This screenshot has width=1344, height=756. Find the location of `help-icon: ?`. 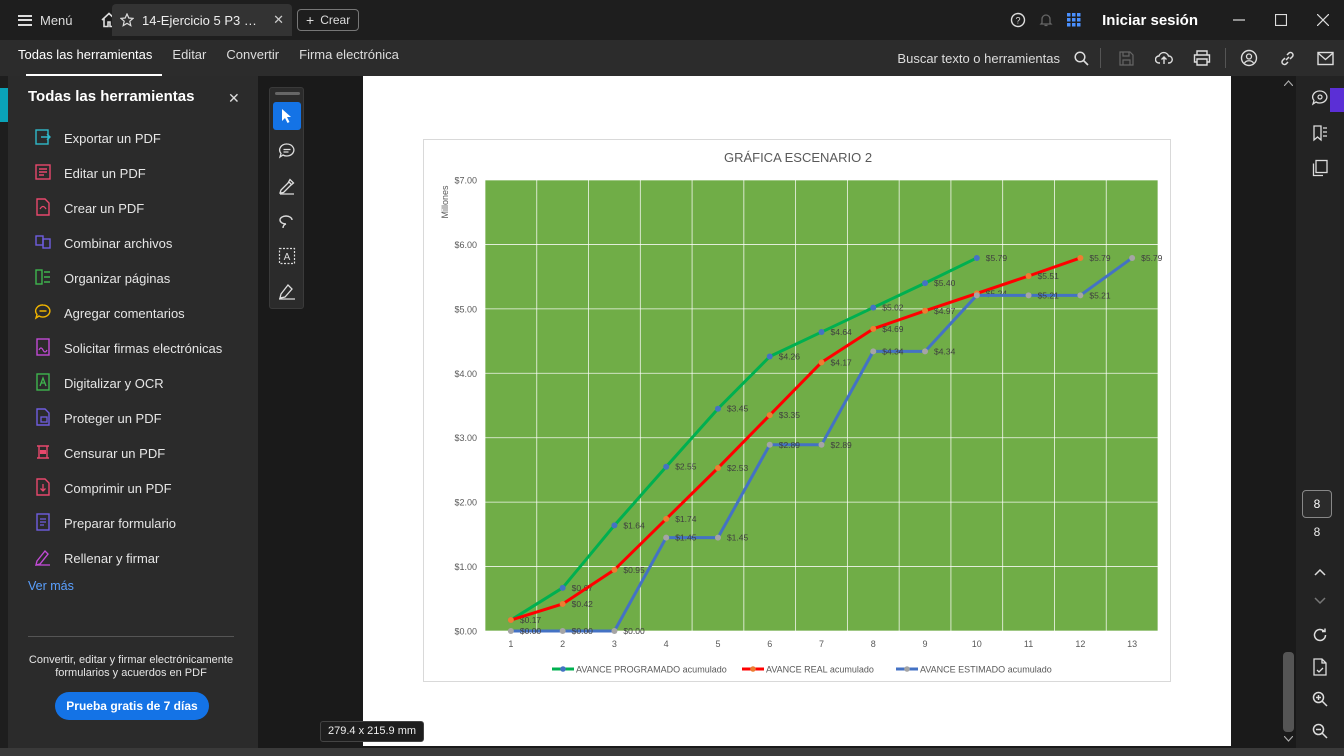

help-icon: ? is located at coordinates (1018, 20).